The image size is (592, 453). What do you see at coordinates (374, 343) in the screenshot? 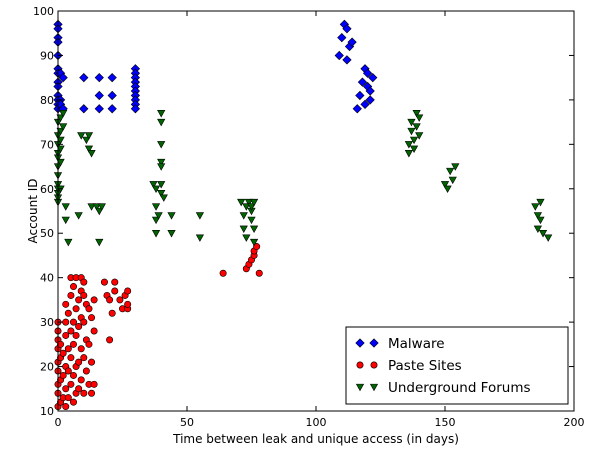
I see `legend-marker-malware` at bounding box center [374, 343].